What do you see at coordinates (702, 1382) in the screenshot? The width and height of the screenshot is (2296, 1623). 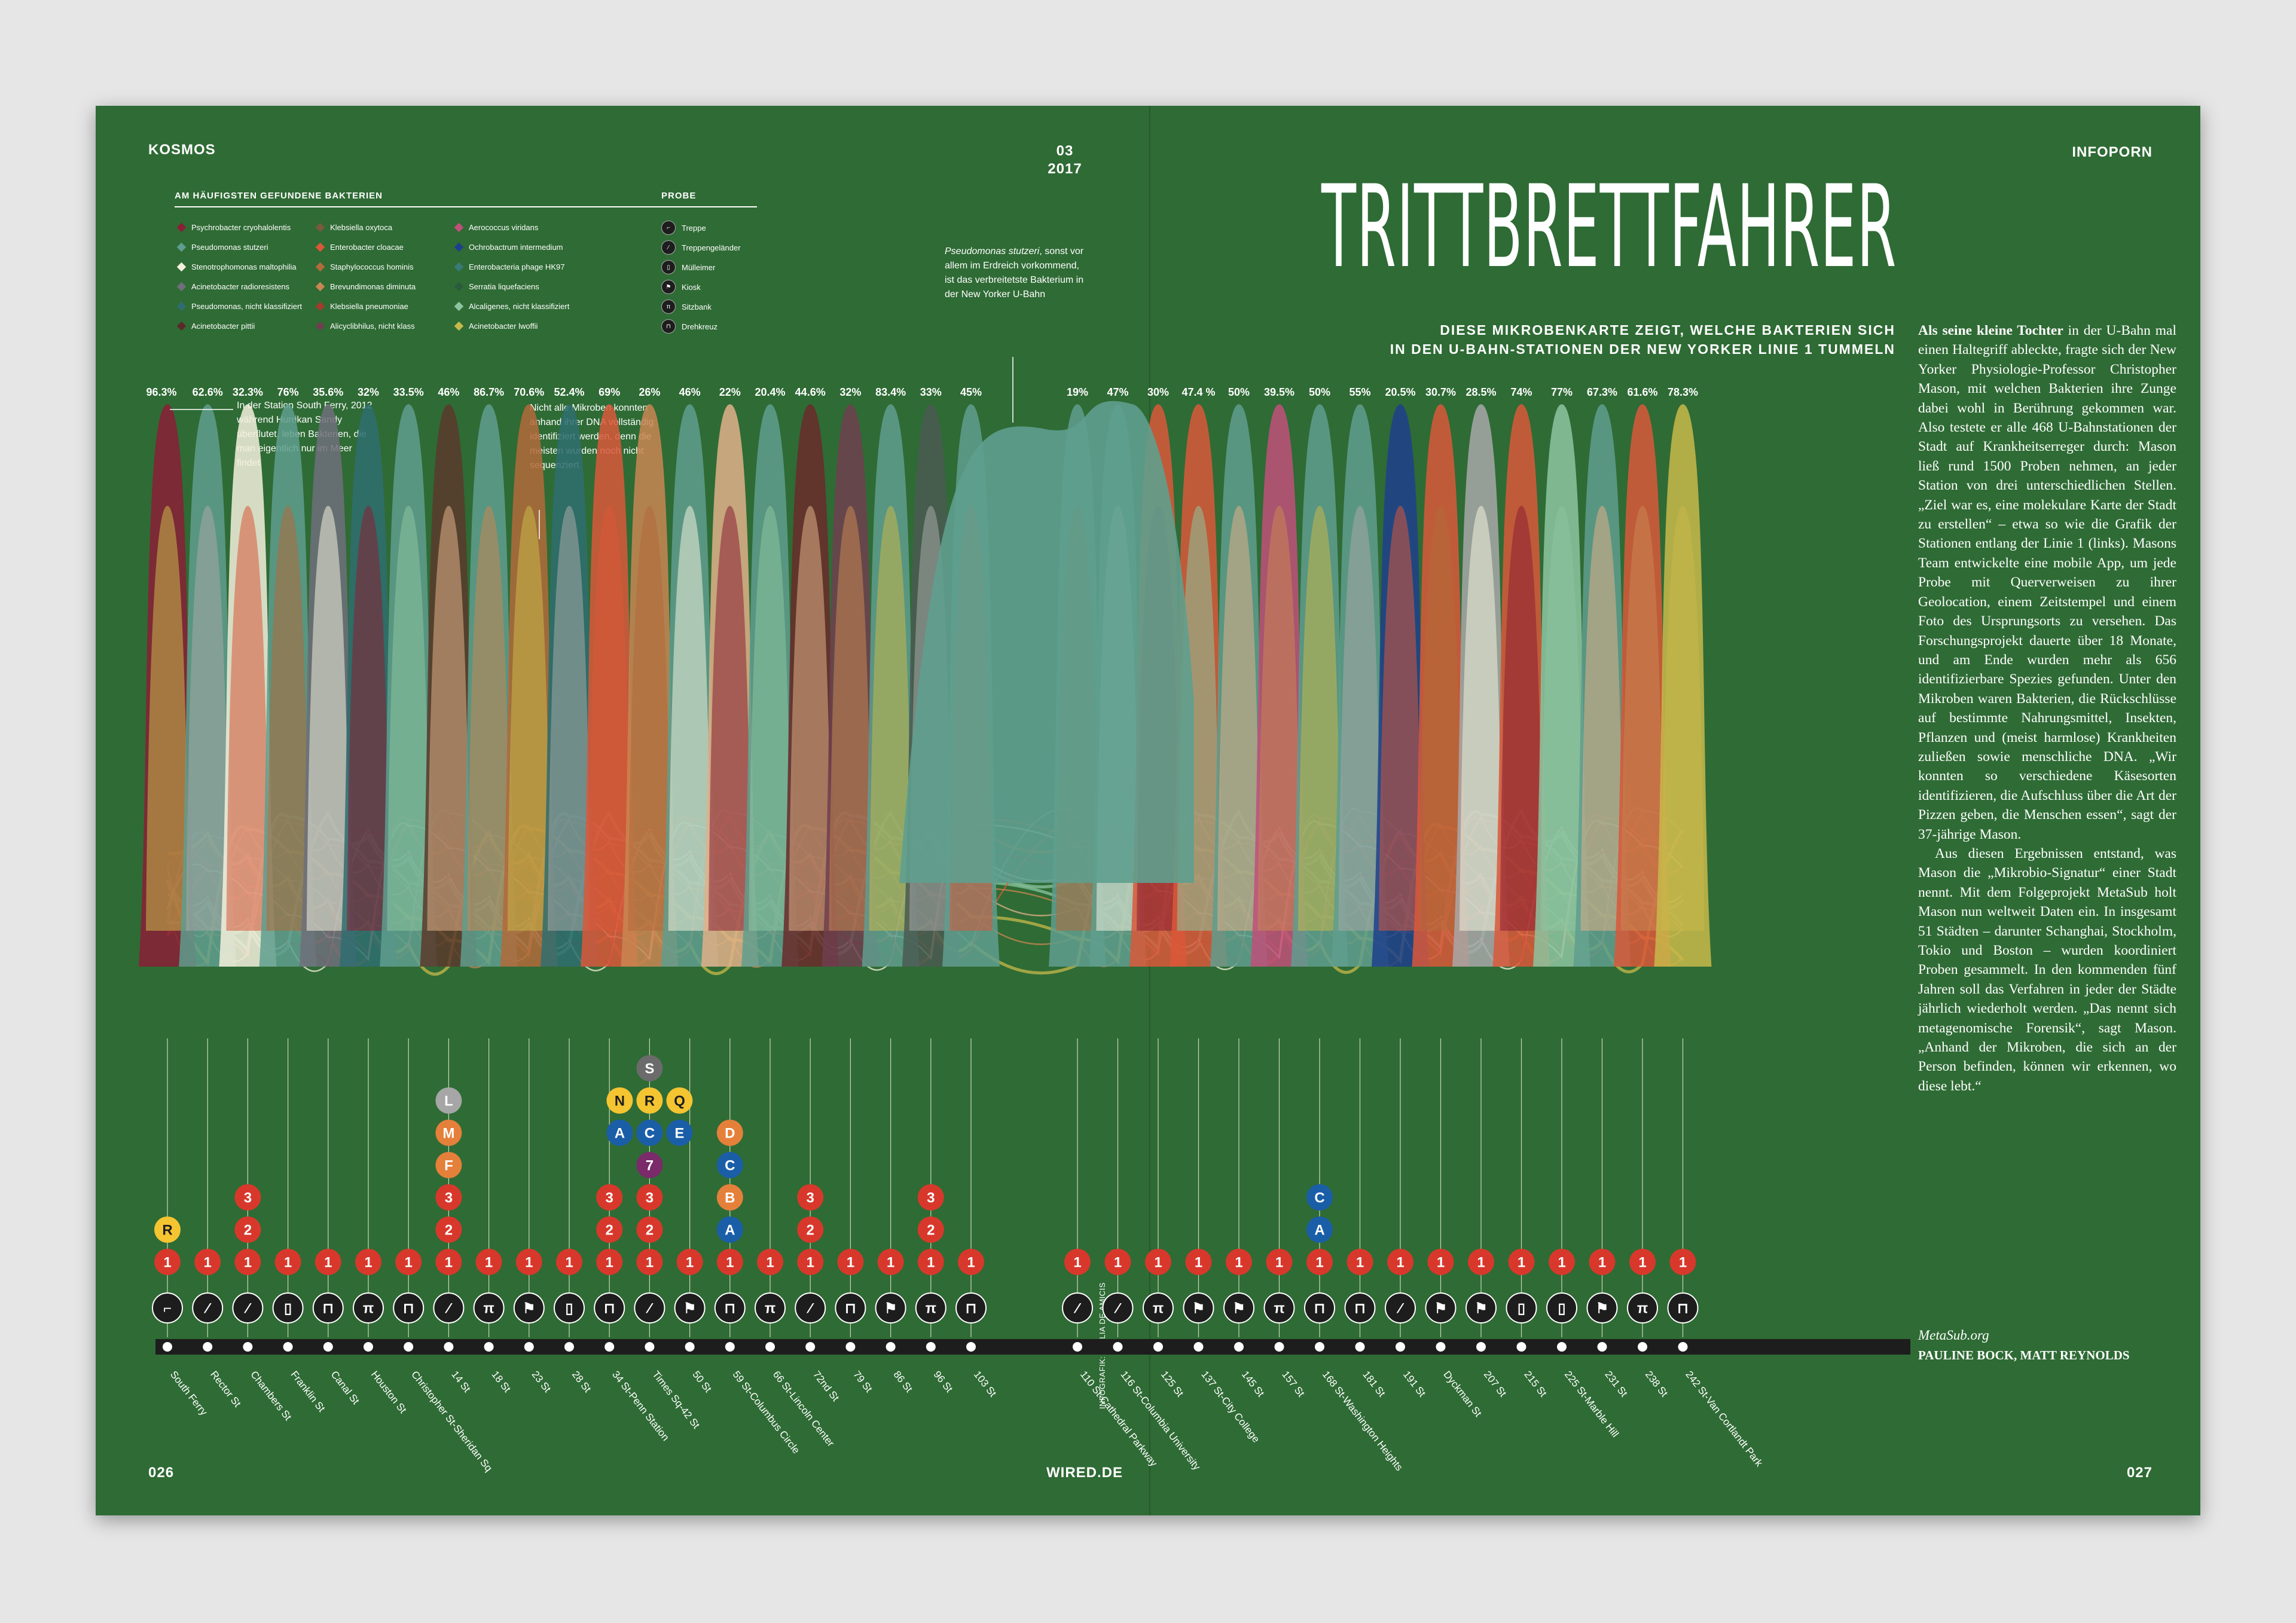 I see `station-name: 50 St` at bounding box center [702, 1382].